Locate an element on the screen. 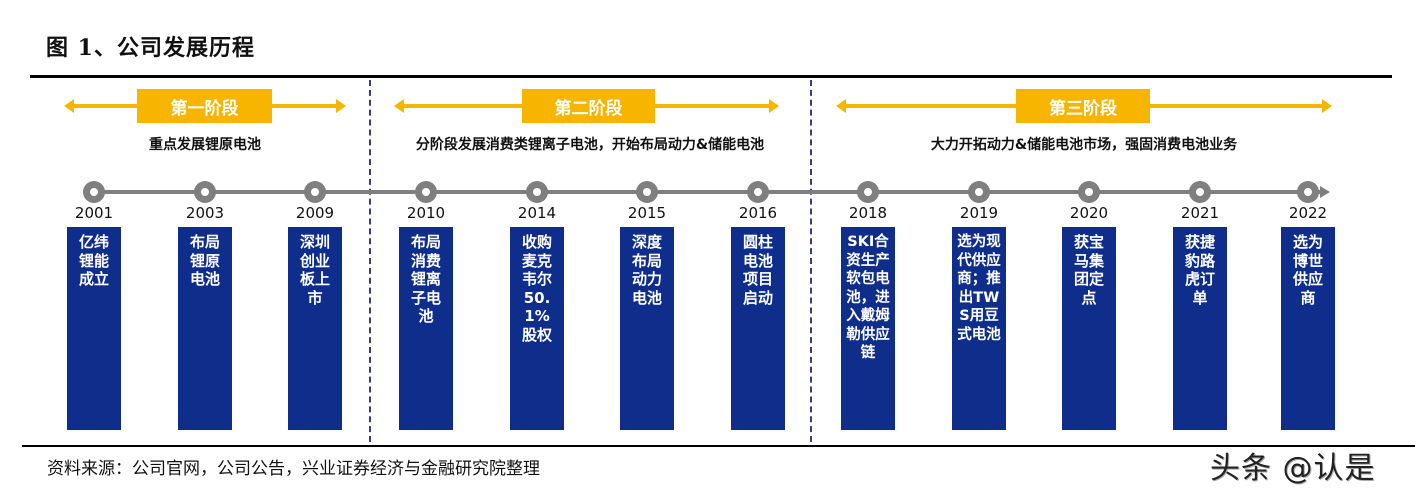 The width and height of the screenshot is (1415, 500). milestone-year: 2019 is located at coordinates (979, 213).